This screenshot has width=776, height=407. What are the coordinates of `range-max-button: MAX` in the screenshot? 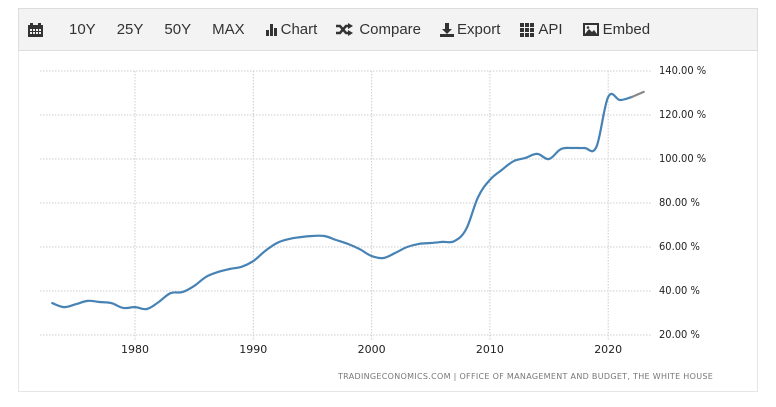 It's located at (228, 29).